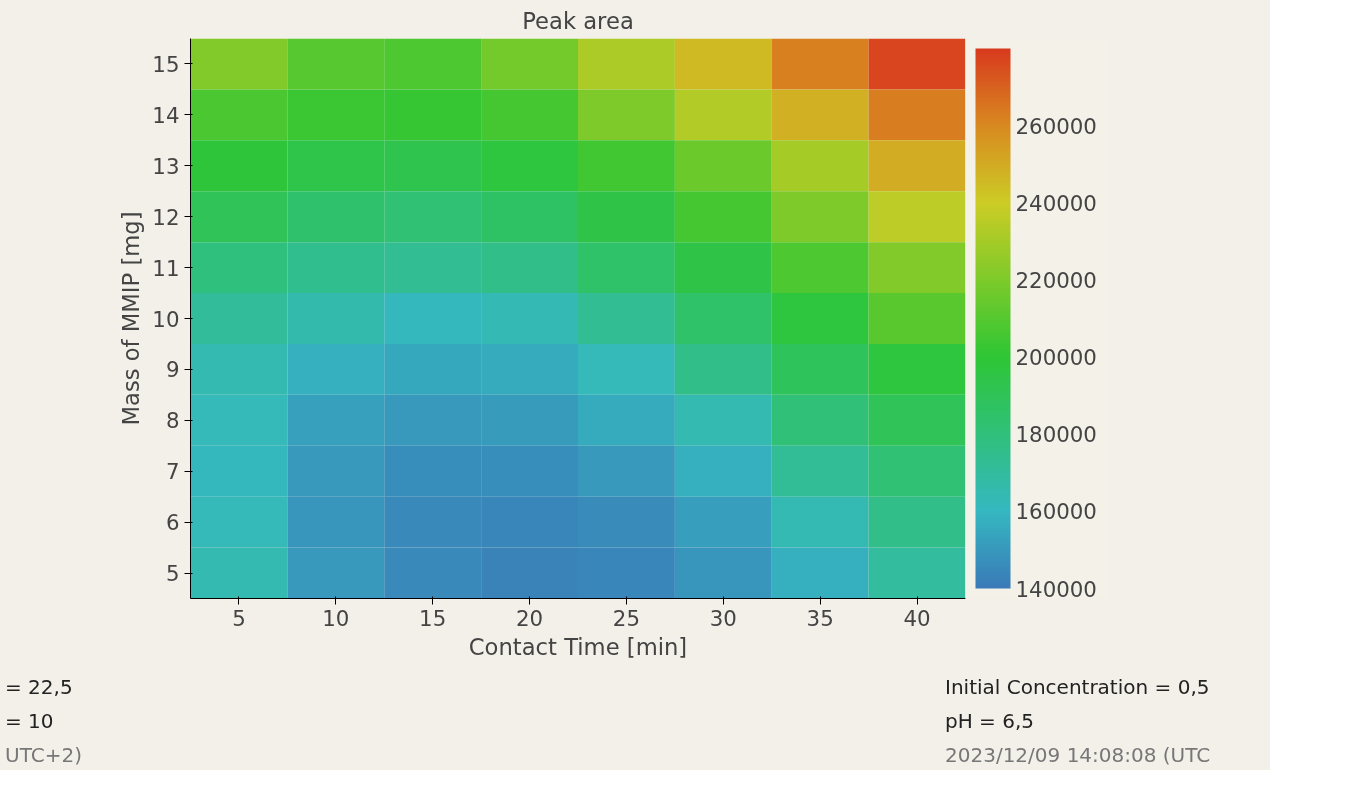  What do you see at coordinates (166, 268) in the screenshot?
I see `y-tick-label: 11` at bounding box center [166, 268].